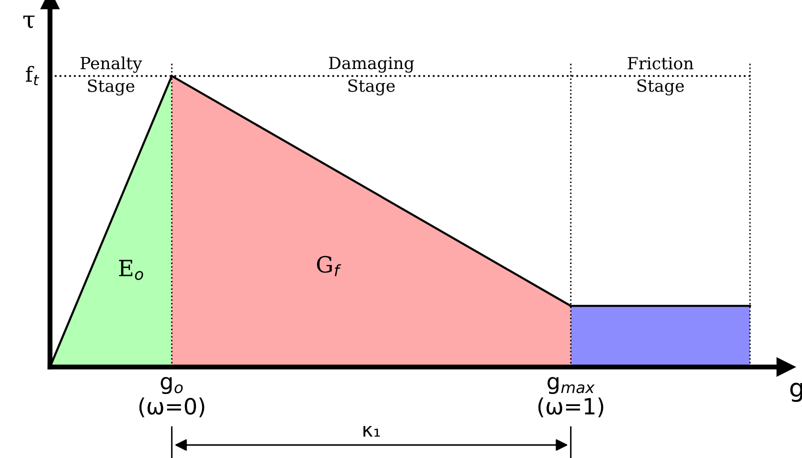 Image resolution: width=802 pixels, height=458 pixels. What do you see at coordinates (329, 266) in the screenshot?
I see `series-label: G$_{f}$` at bounding box center [329, 266].